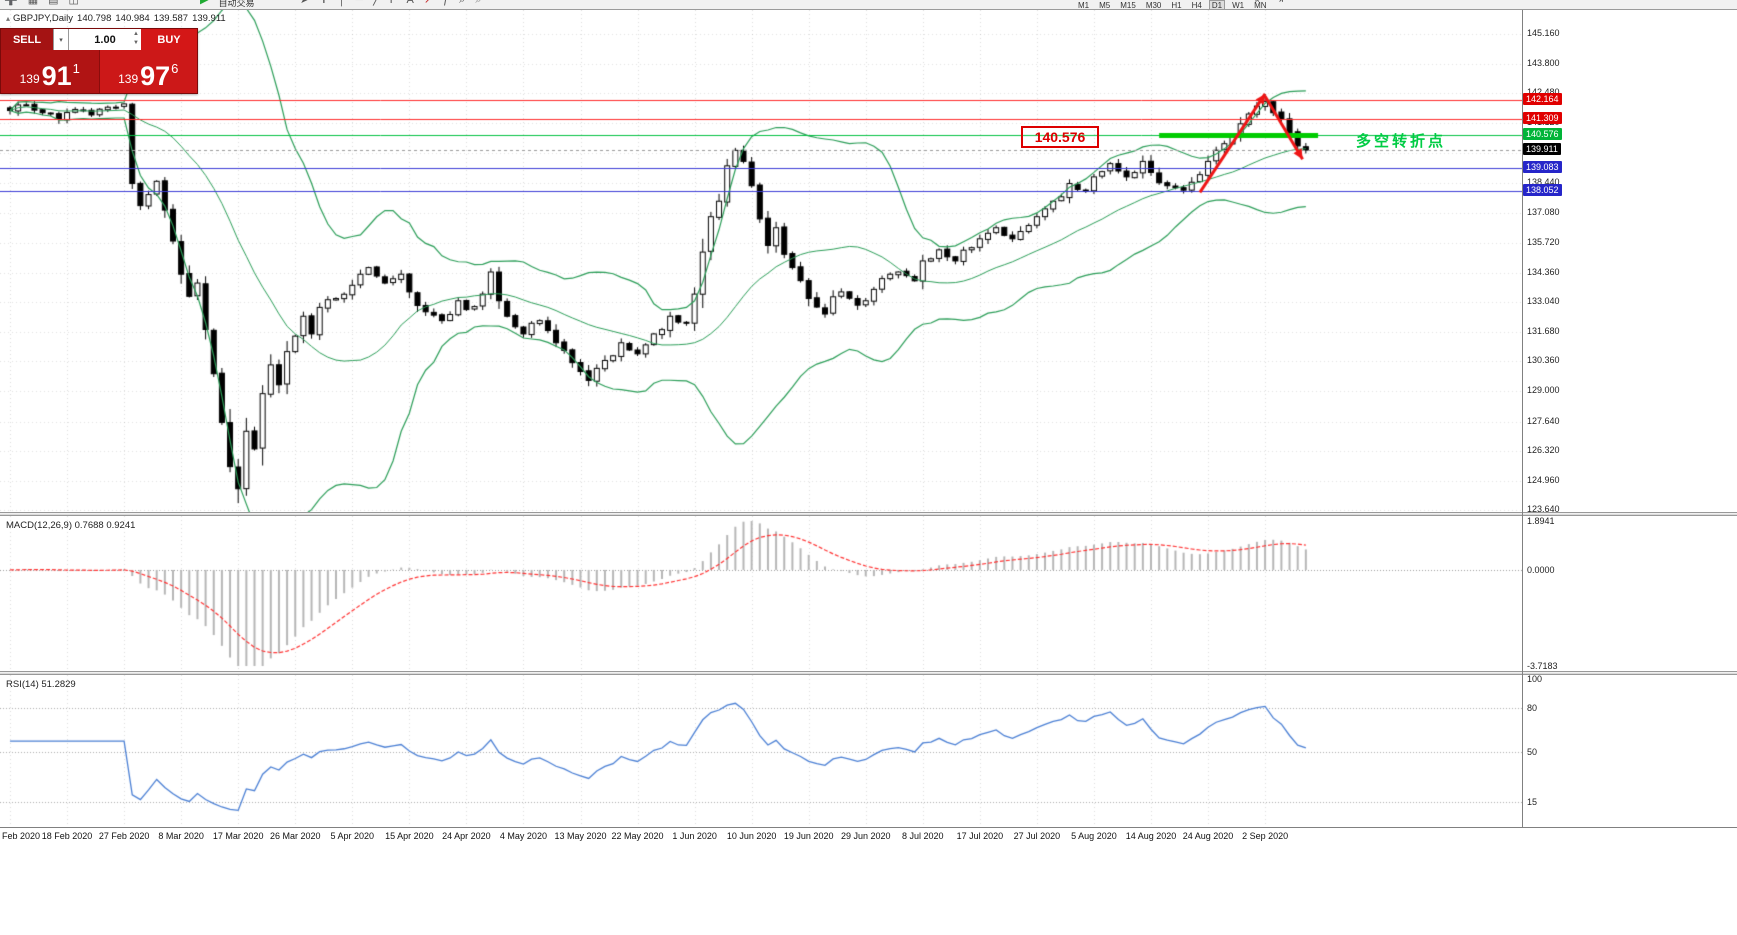  Describe the element at coordinates (409, 836) in the screenshot. I see `date-axis-label: 15 Apr 2020` at that location.